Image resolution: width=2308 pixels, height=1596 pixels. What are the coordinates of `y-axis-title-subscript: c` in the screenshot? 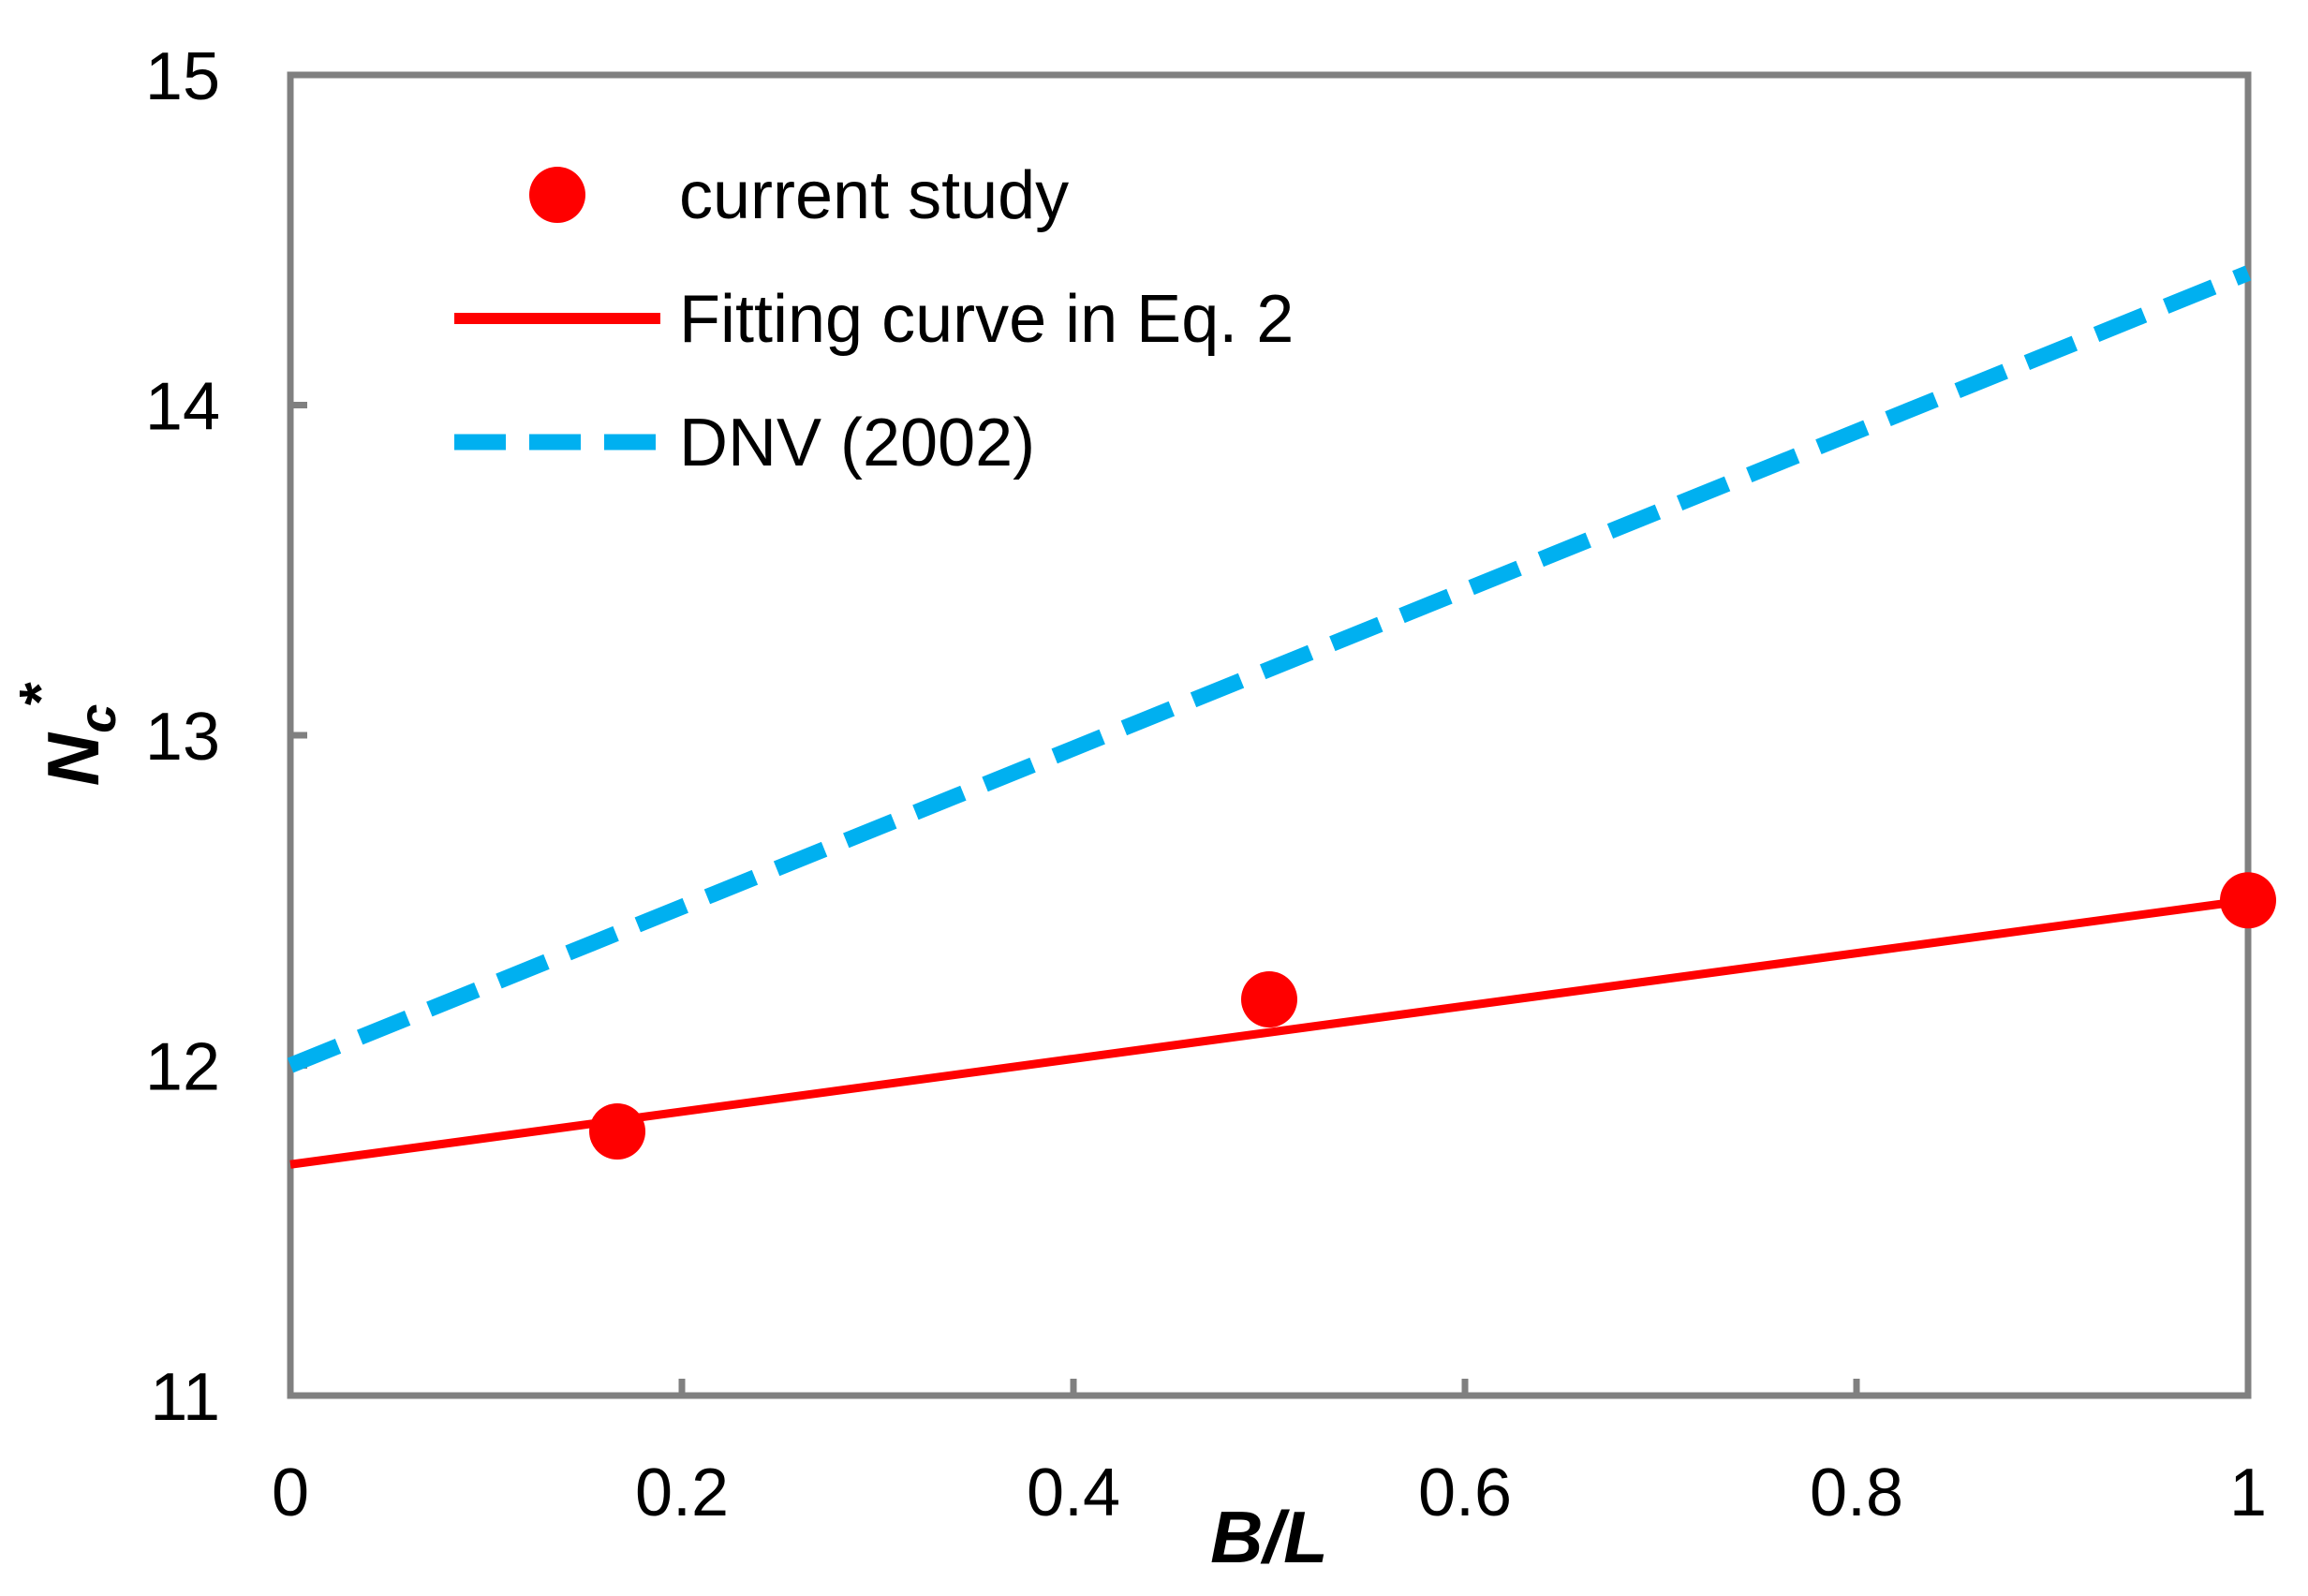 It's located at (97, 718).